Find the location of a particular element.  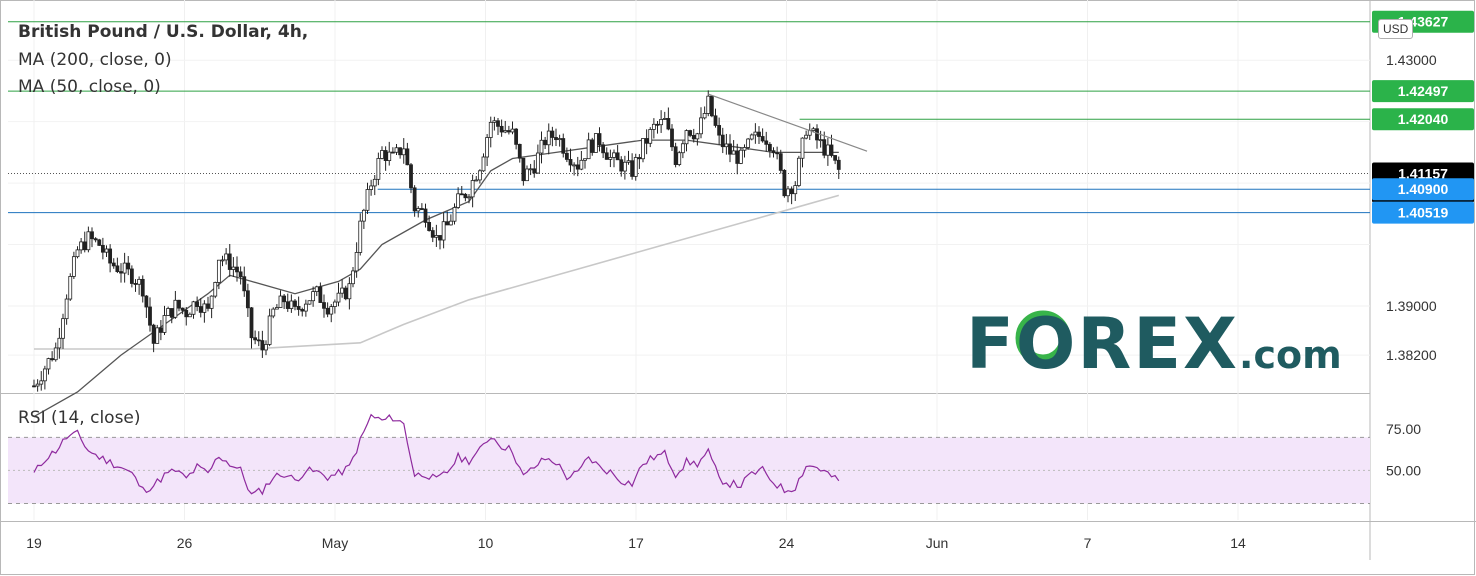

price-tick-label: 1.39000 is located at coordinates (1411, 306).